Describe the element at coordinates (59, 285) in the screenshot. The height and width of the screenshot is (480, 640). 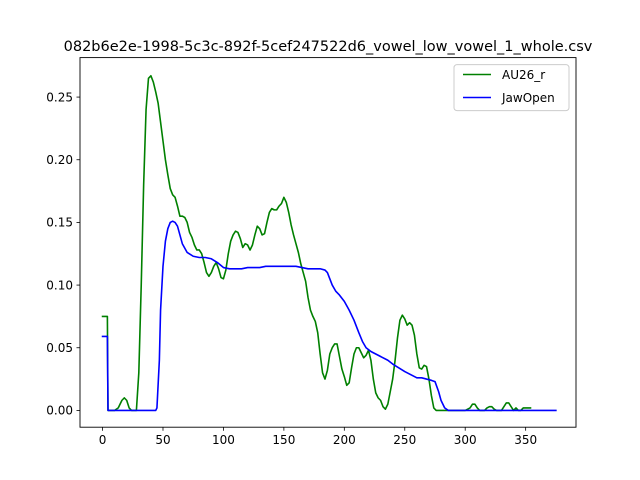
I see `y-tick-label: 0.10` at that location.